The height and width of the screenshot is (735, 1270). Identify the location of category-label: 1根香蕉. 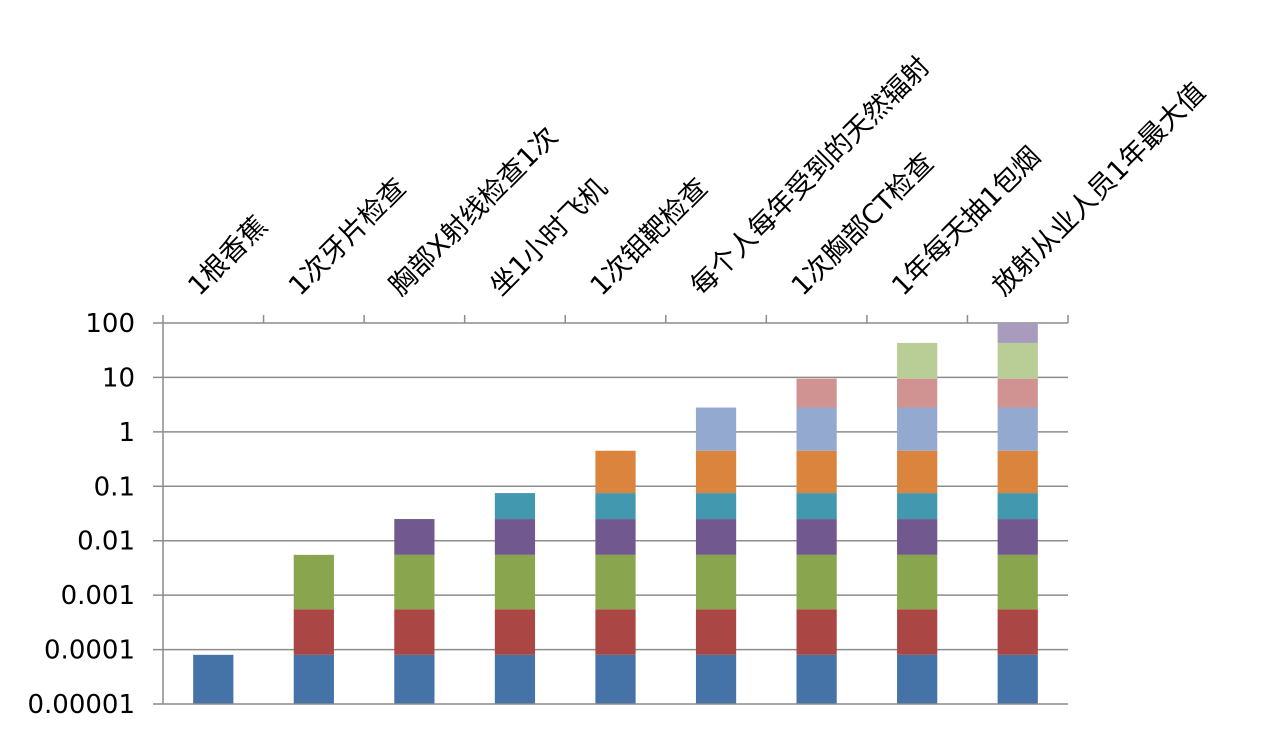
(227, 256).